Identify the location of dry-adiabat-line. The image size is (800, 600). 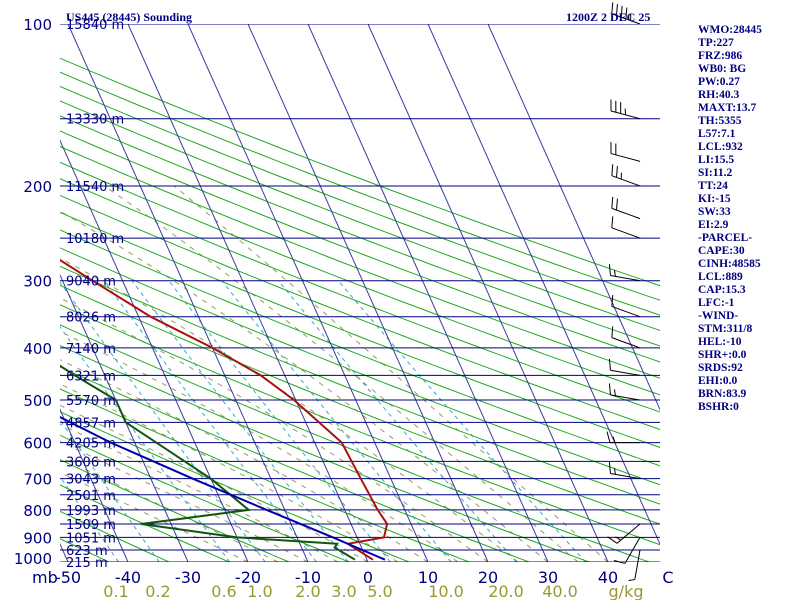
(235, 486).